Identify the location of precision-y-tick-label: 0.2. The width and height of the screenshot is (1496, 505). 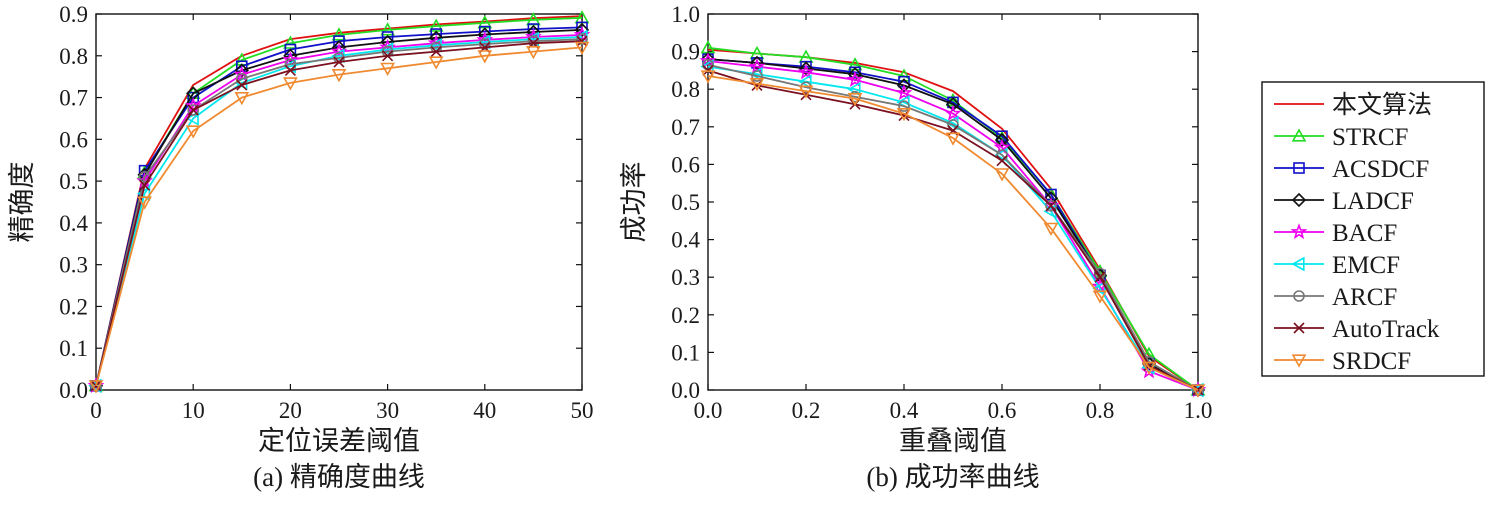
(73, 306).